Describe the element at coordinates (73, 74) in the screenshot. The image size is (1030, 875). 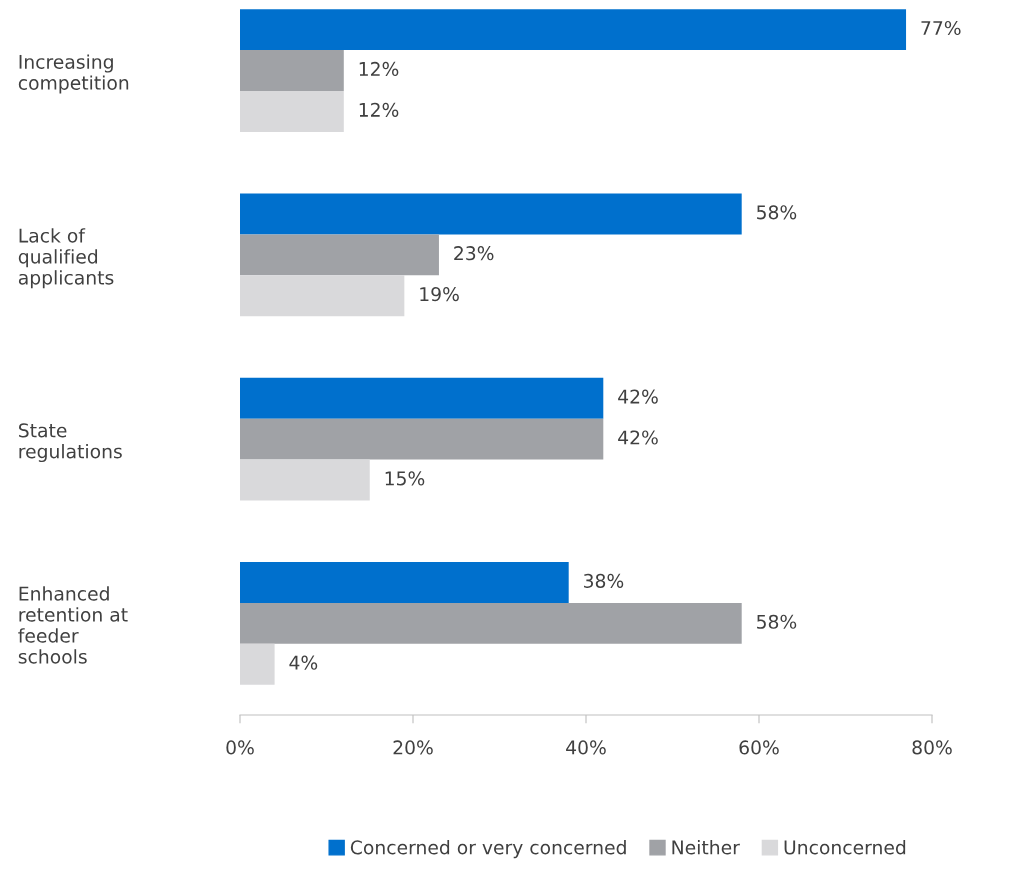
I see `y-tick-label: Increasing competition` at that location.